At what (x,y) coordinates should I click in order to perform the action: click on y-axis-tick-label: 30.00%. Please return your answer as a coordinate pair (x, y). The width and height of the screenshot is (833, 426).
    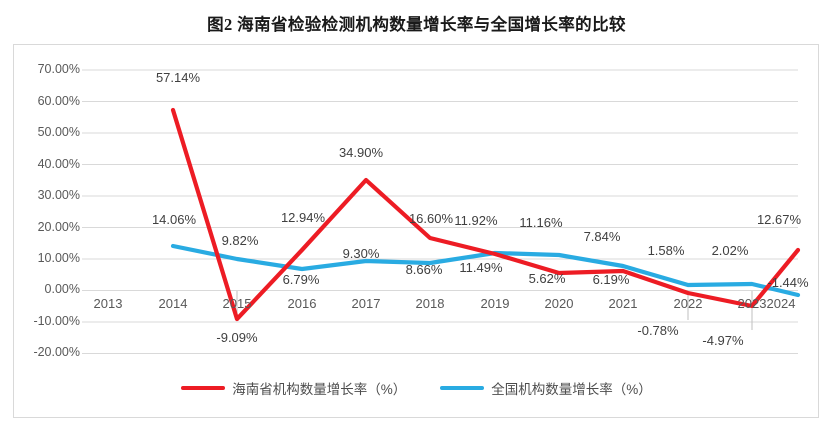
    Looking at the image, I should click on (58, 195).